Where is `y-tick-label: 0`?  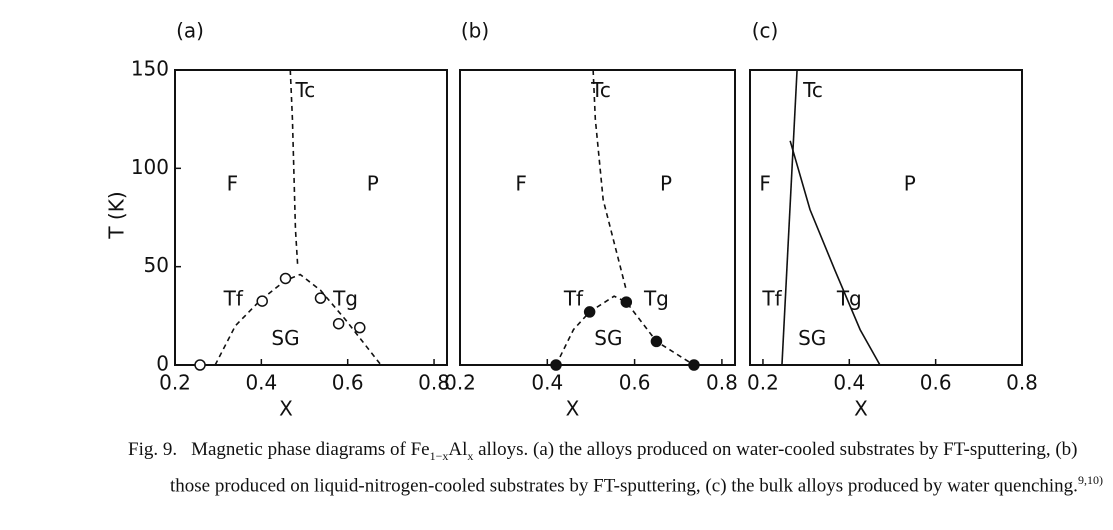 y-tick-label: 0 is located at coordinates (162, 364).